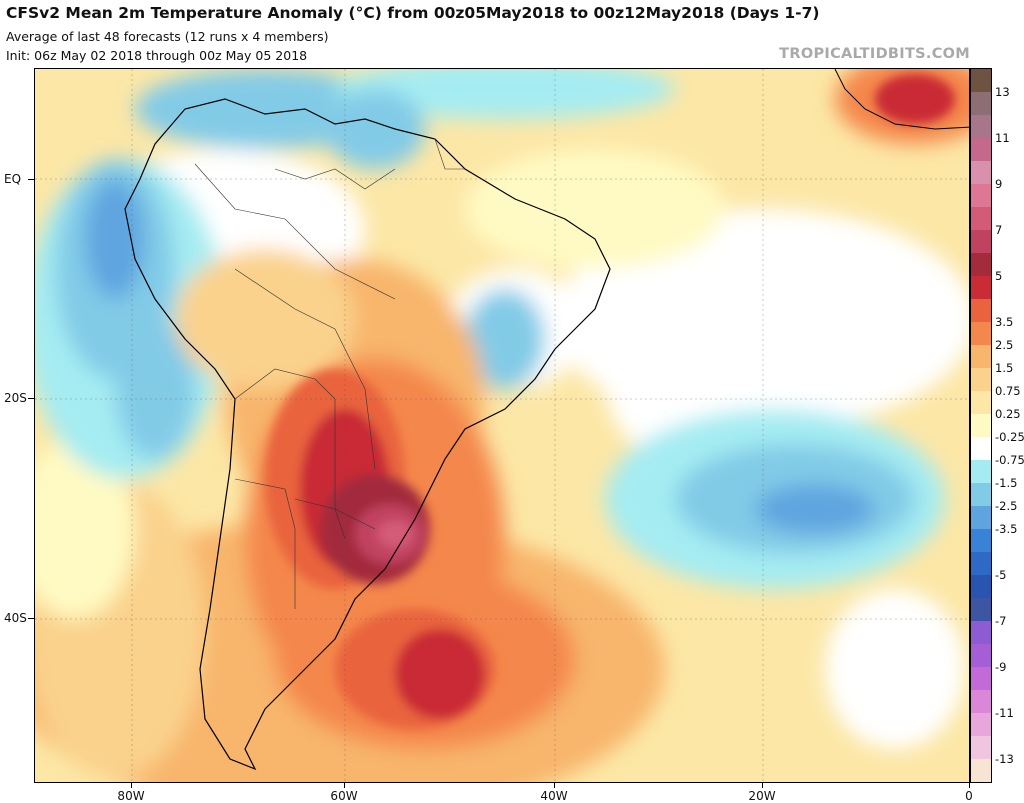 This screenshot has height=803, width=1024. Describe the element at coordinates (1002, 92) in the screenshot. I see `legend-label: 13` at that location.